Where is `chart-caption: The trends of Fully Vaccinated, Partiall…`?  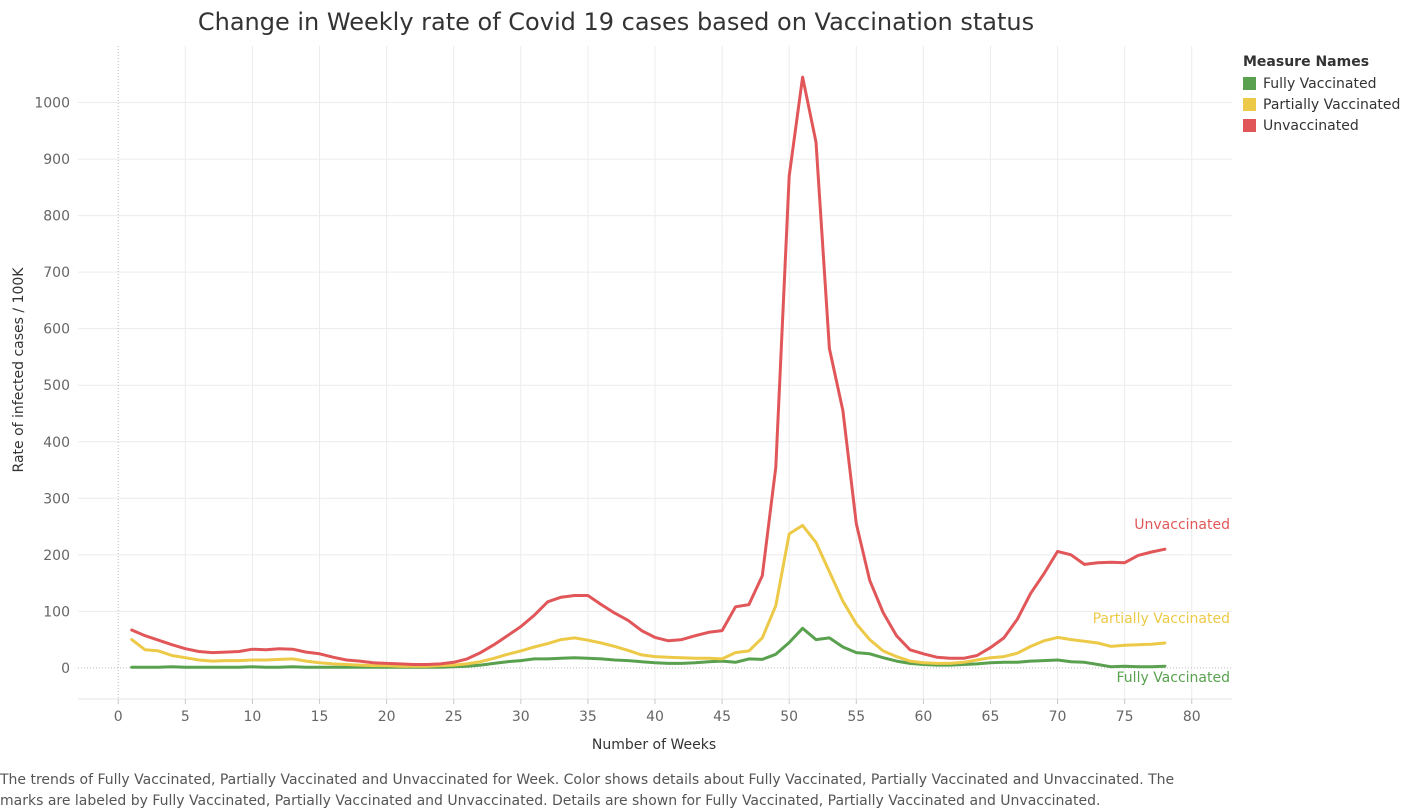
chart-caption: The trends of Fully Vaccinated, Partiall… is located at coordinates (587, 790).